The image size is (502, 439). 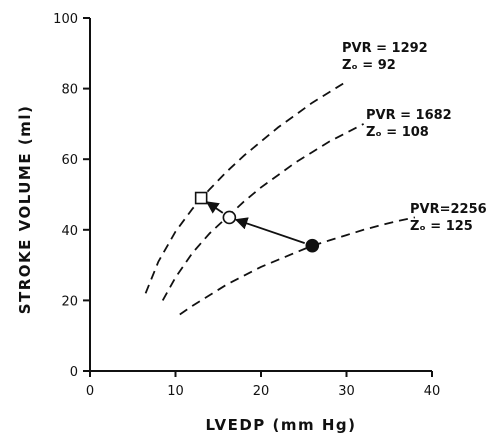 What do you see at coordinates (432, 391) in the screenshot?
I see `x-tick-label: 40` at bounding box center [432, 391].